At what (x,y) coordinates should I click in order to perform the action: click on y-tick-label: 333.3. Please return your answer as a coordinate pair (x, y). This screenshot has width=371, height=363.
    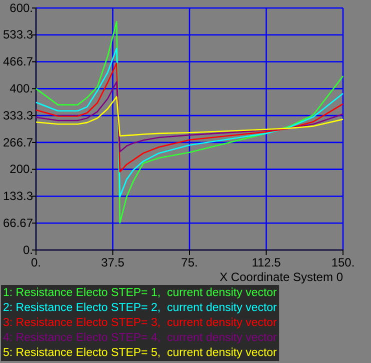
    Looking at the image, I should click on (18, 115).